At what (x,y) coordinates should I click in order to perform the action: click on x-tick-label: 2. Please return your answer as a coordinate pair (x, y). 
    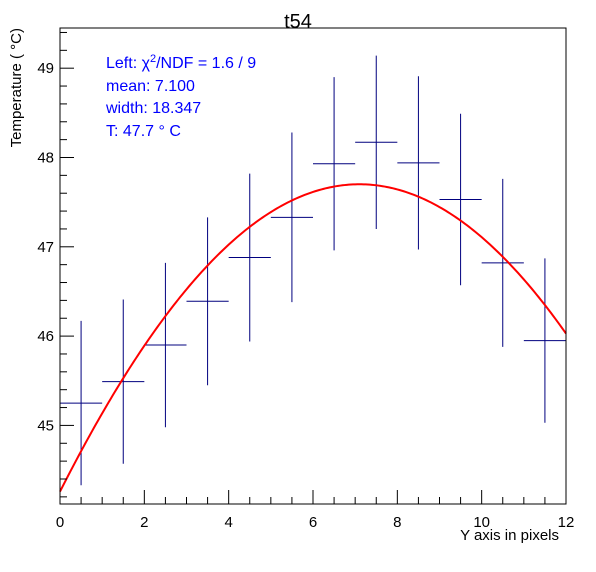
    Looking at the image, I should click on (144, 522).